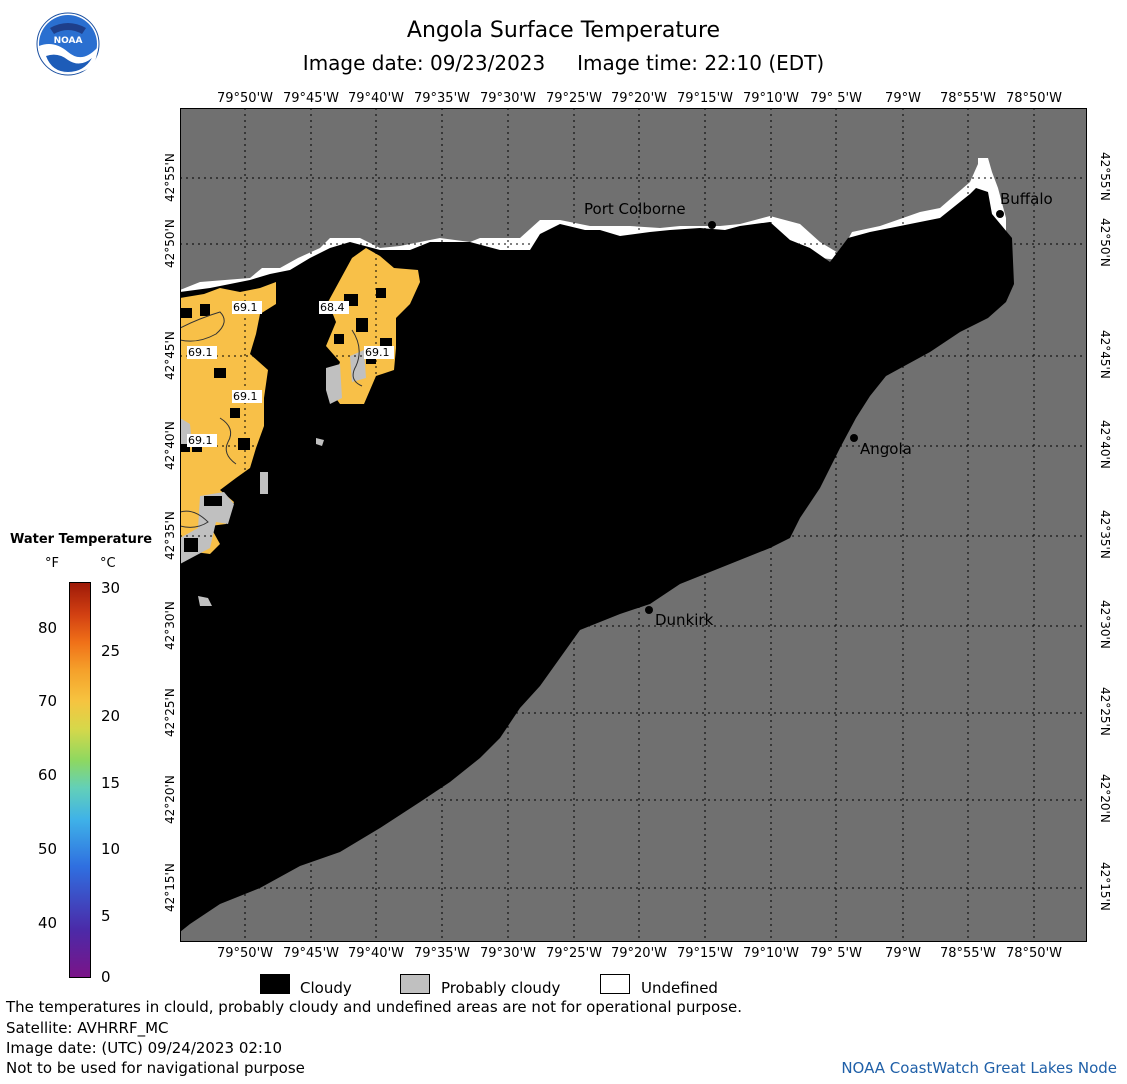  What do you see at coordinates (508, 98) in the screenshot?
I see `longitude-tick-top: 79°30'W` at bounding box center [508, 98].